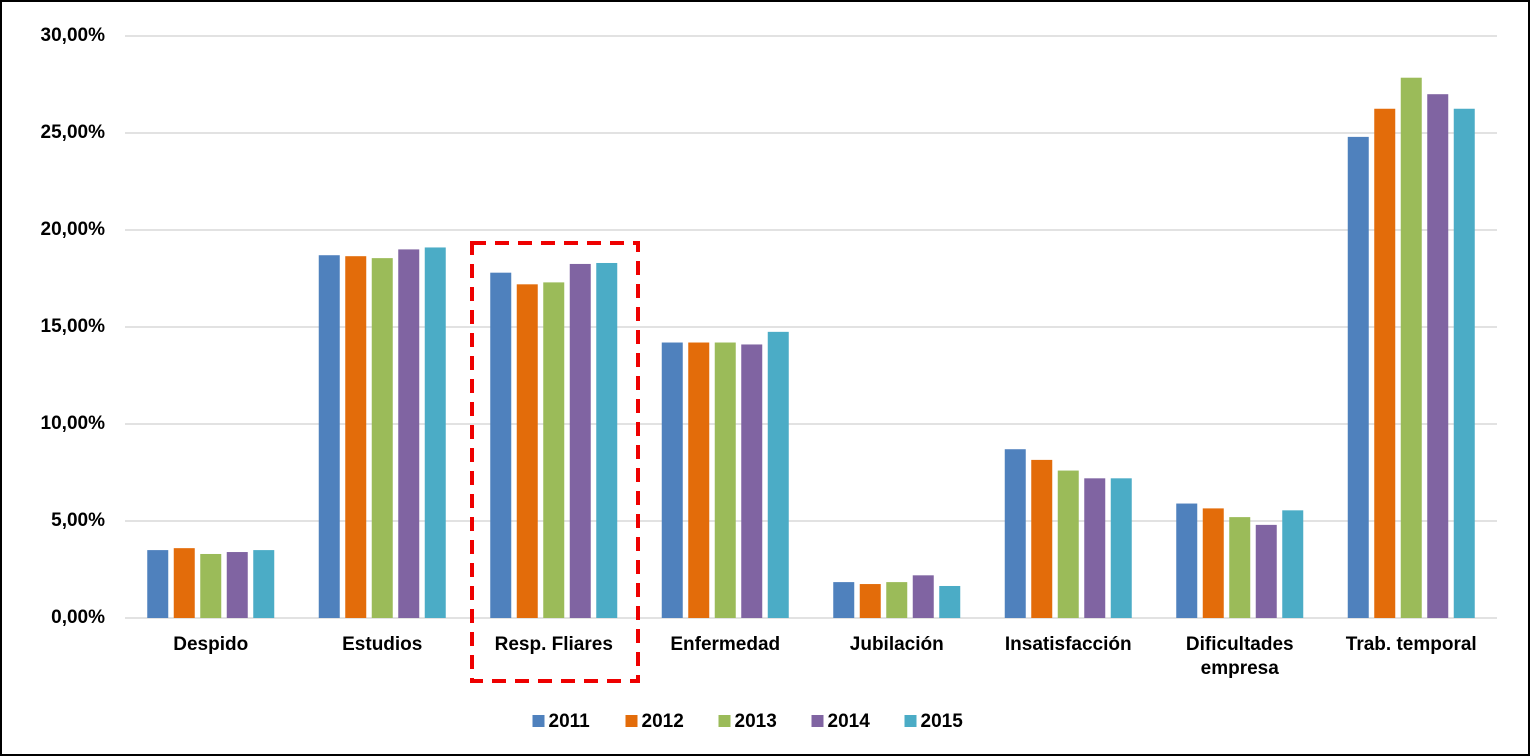 Image resolution: width=1530 pixels, height=756 pixels. I want to click on y-tick-label: 20,00%, so click(73, 229).